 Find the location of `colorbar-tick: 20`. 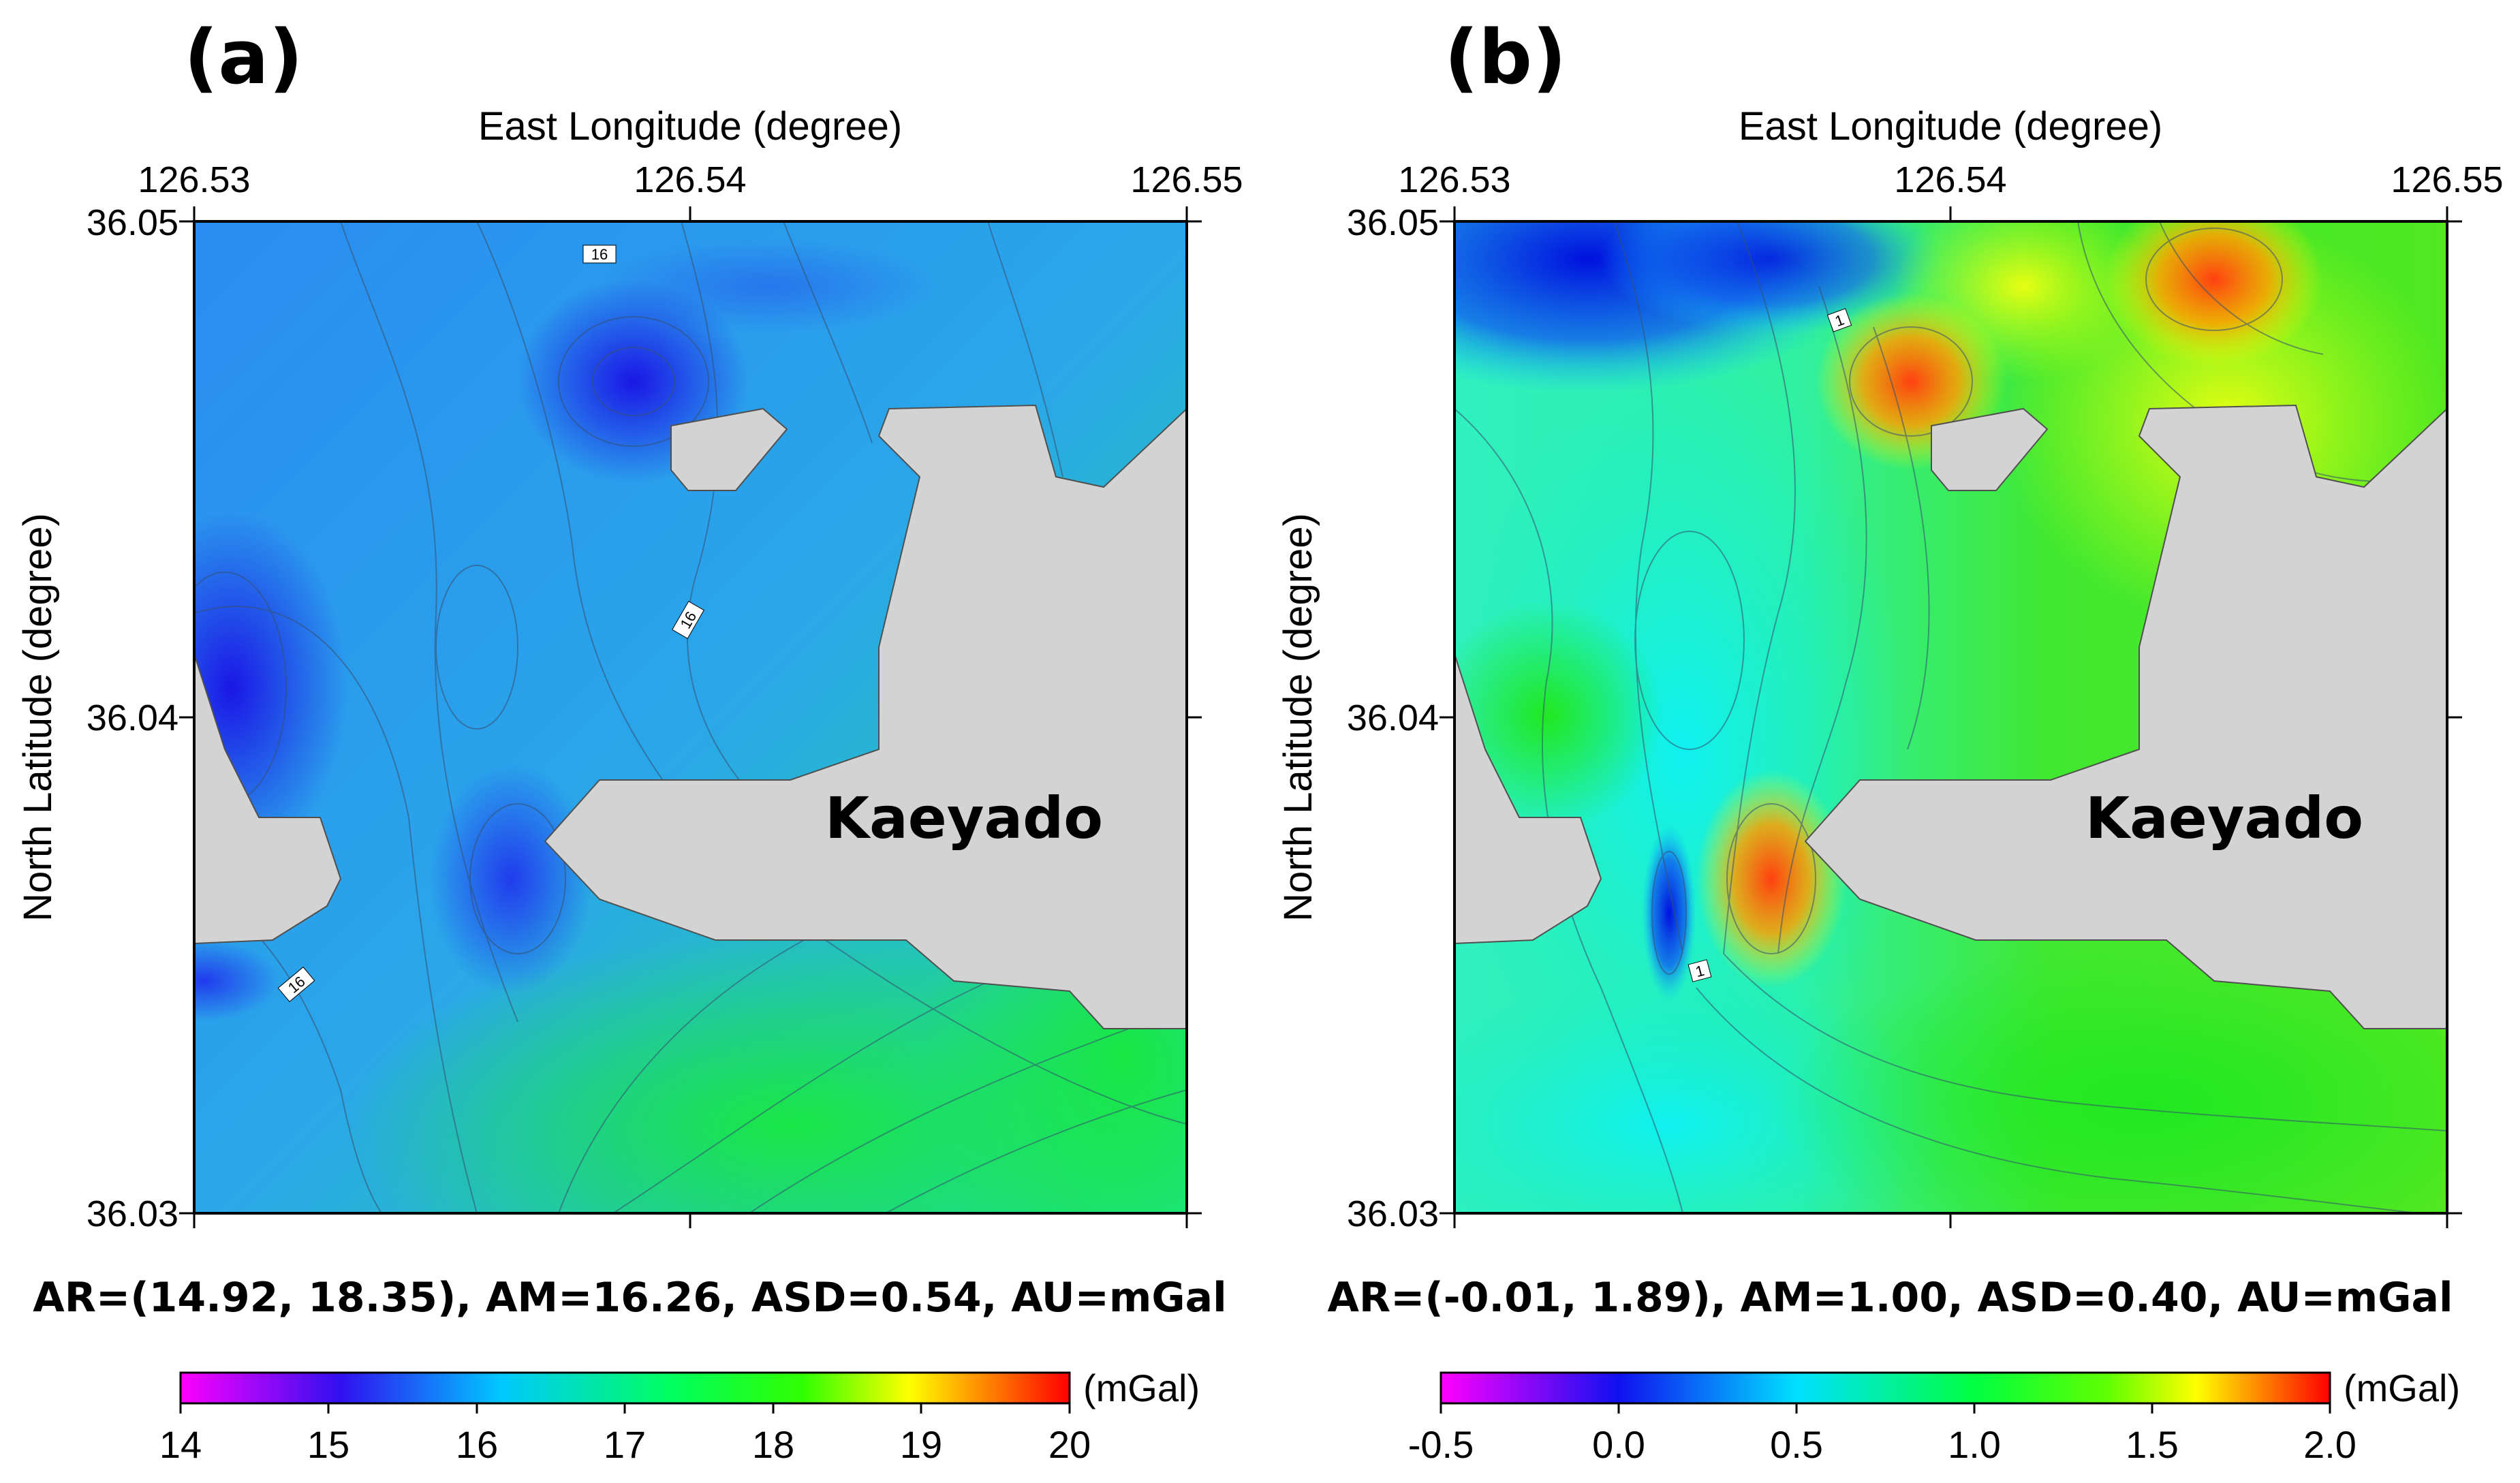

colorbar-tick: 20 is located at coordinates (1069, 1444).